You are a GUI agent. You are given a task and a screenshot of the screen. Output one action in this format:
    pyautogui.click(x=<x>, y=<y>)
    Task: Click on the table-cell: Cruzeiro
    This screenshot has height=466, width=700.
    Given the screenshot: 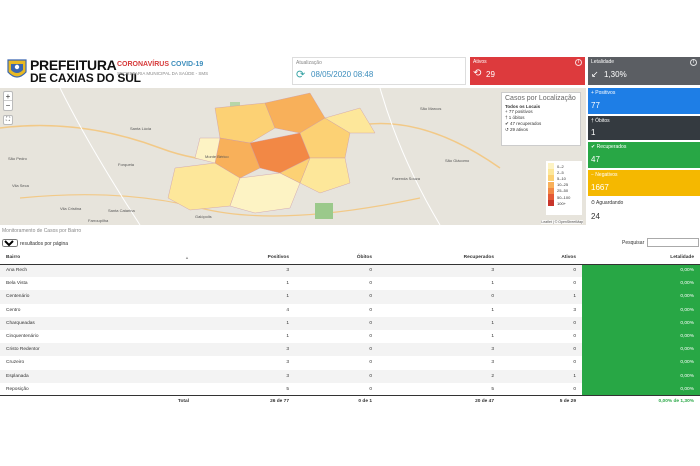 What is the action you would take?
    pyautogui.click(x=15, y=363)
    